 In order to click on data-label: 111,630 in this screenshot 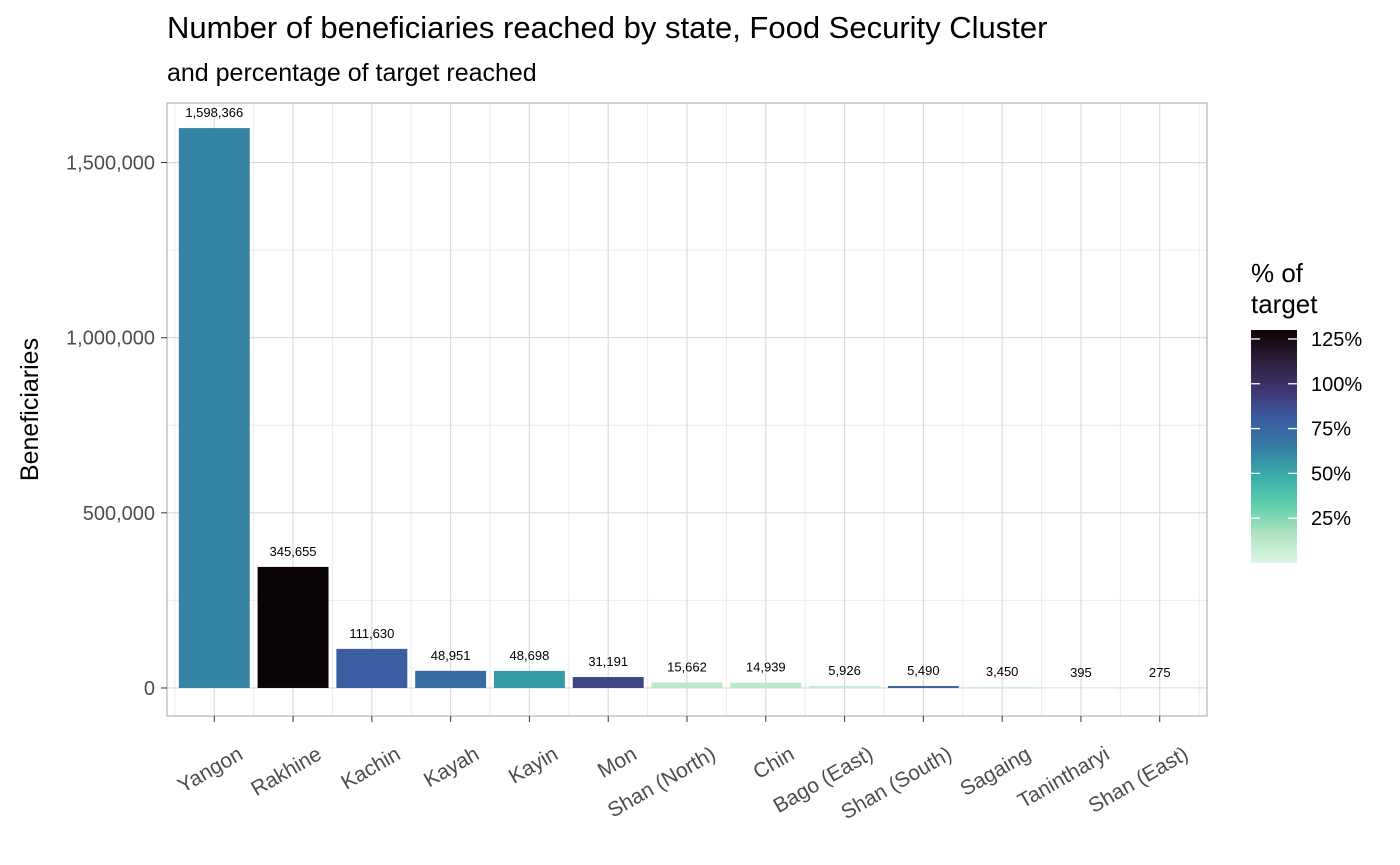, I will do `click(371, 633)`.